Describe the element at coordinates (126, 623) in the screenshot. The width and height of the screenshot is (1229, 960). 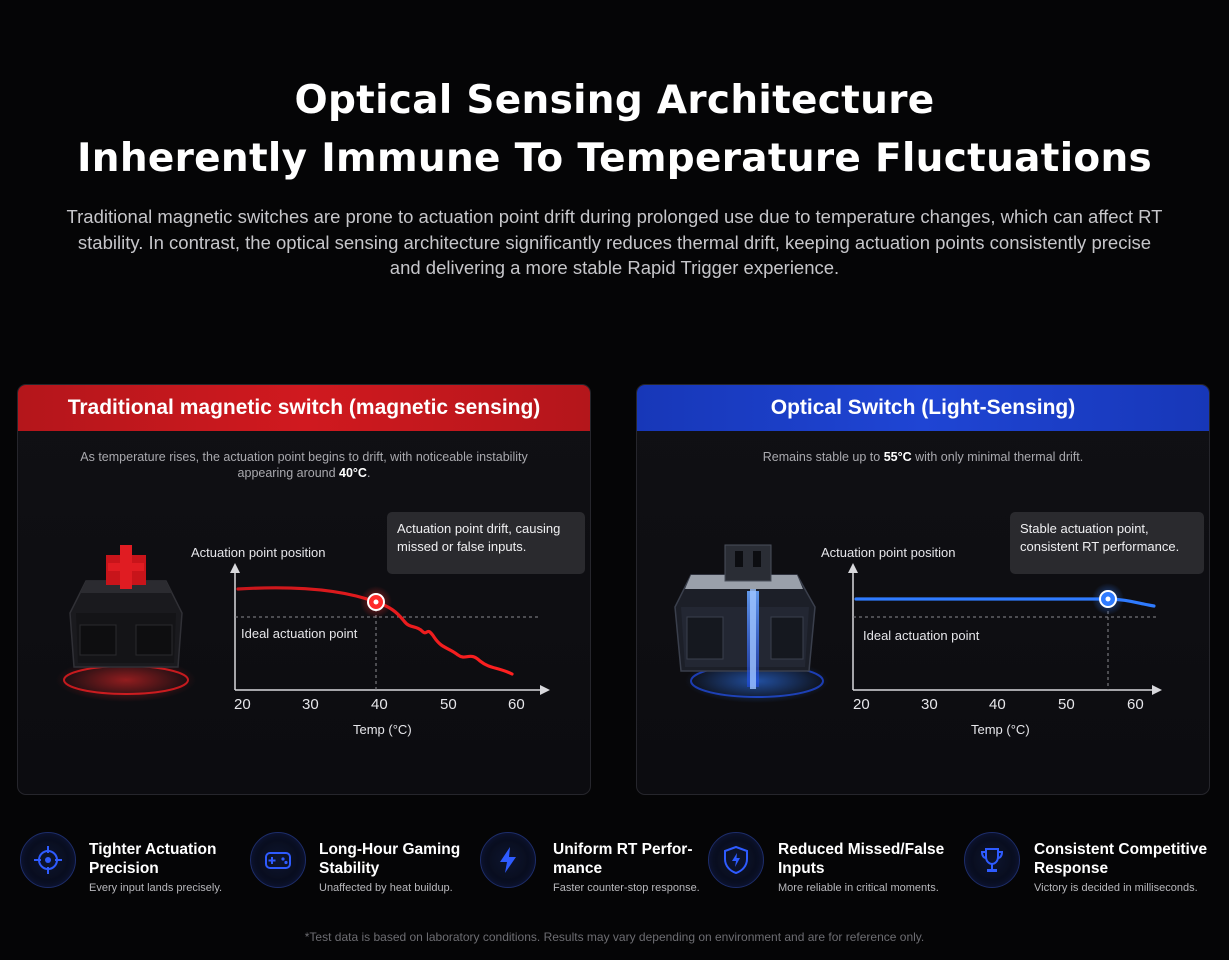
I see `magnetic-switch-illustration` at that location.